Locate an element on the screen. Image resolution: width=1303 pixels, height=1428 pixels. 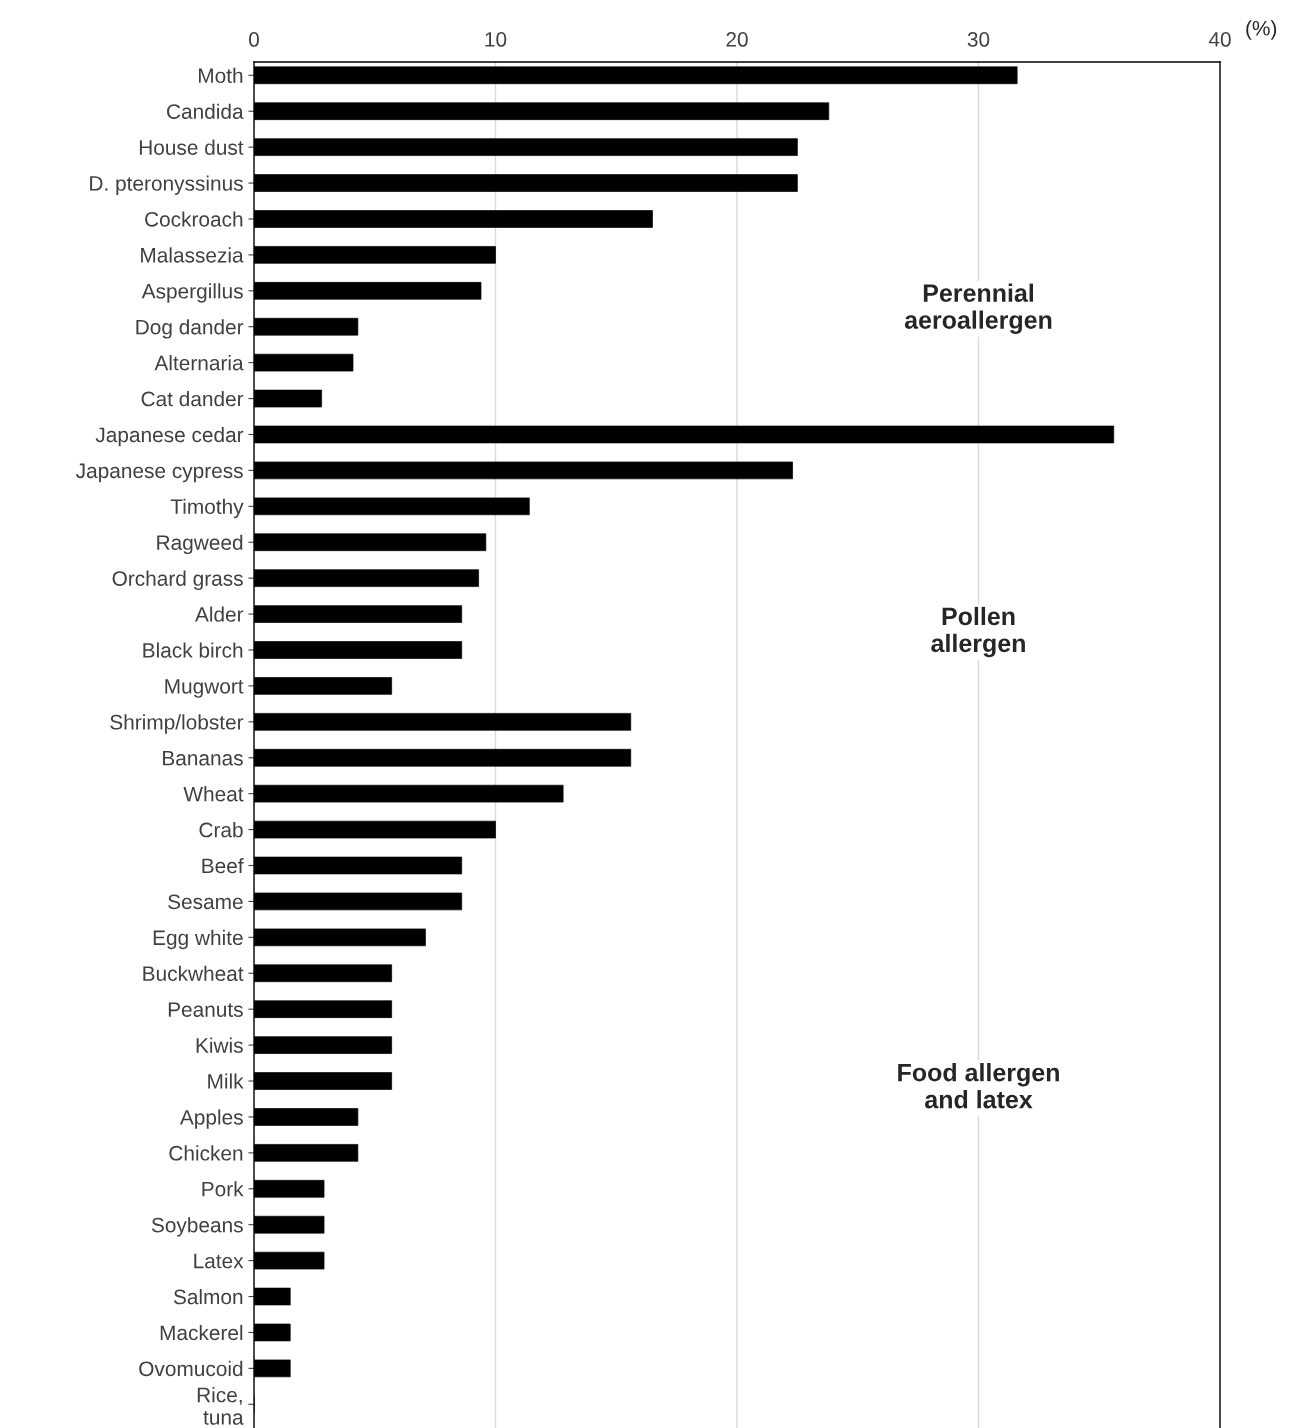
y-tick-label: Soybeans is located at coordinates (197, 1227).